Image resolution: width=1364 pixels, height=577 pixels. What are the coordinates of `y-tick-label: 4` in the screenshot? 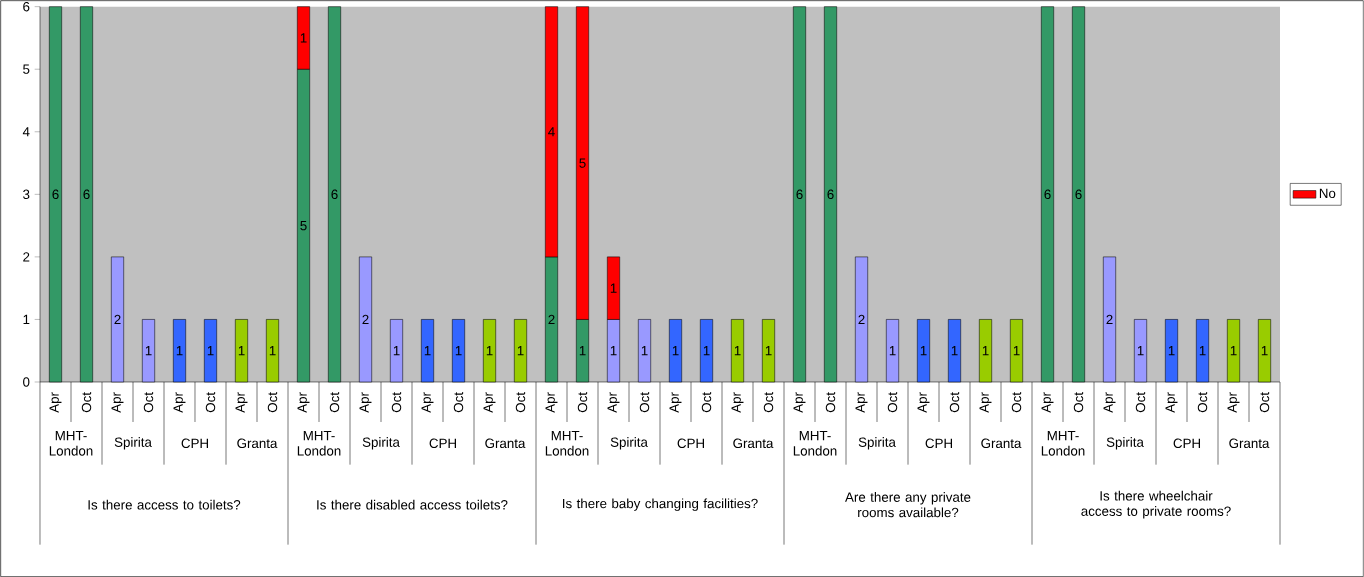 It's located at (26, 132).